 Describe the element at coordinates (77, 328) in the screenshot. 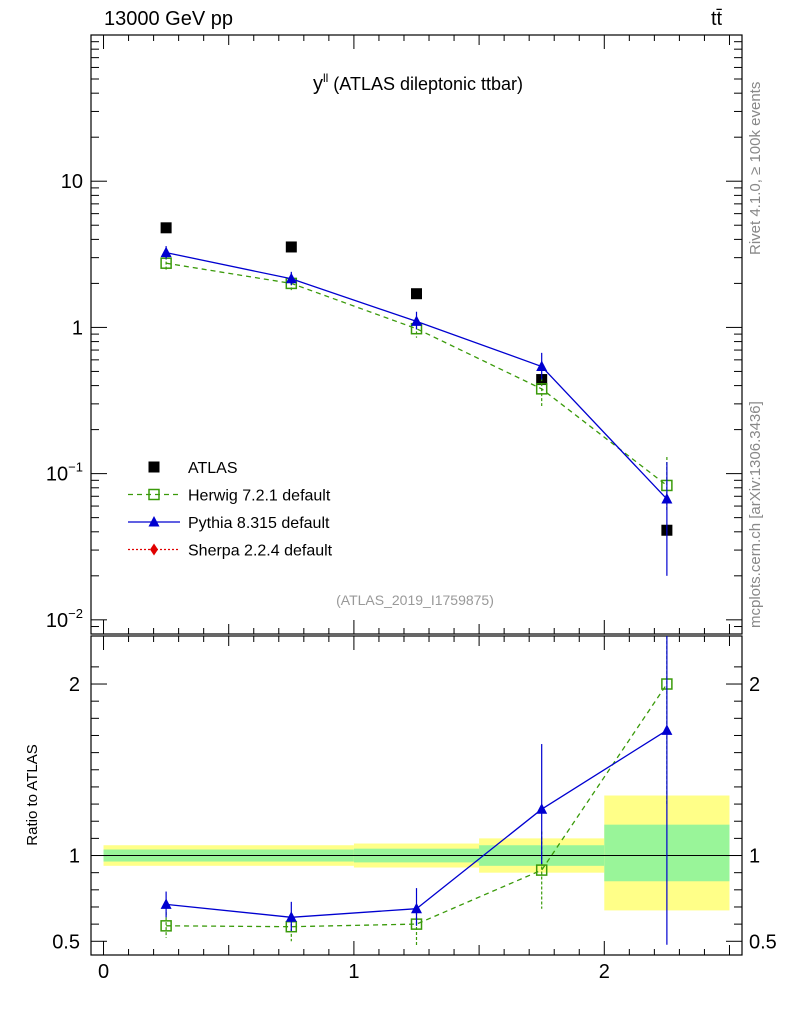

I see `upper-y-tick-label-1: 1` at that location.